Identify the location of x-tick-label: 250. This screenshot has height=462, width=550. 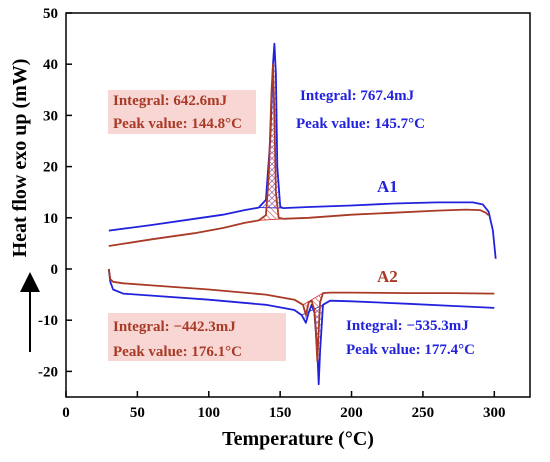
(423, 413).